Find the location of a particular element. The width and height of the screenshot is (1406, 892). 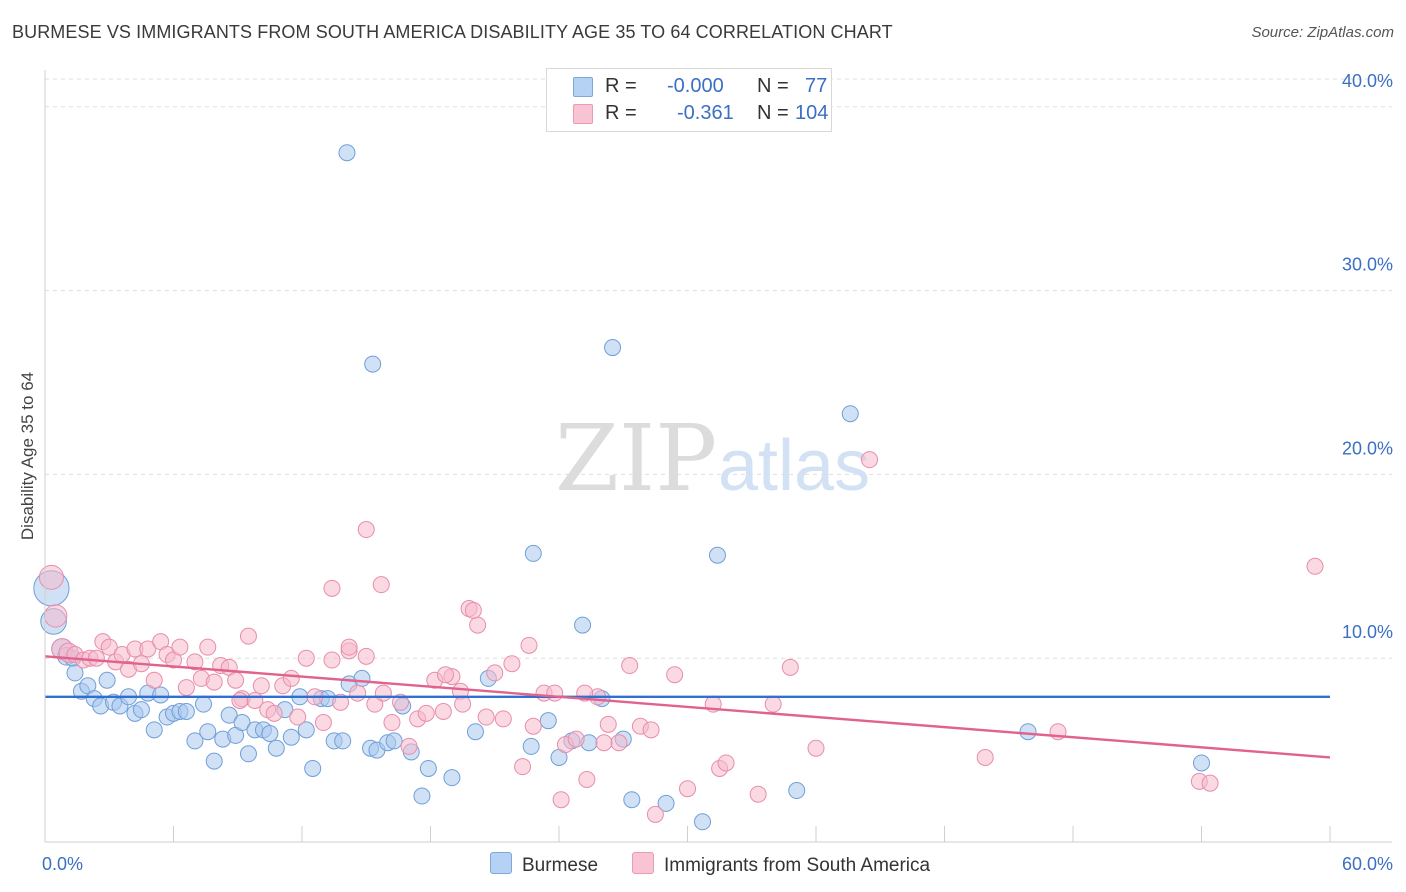

south-america-swatch is located at coordinates (583, 114).